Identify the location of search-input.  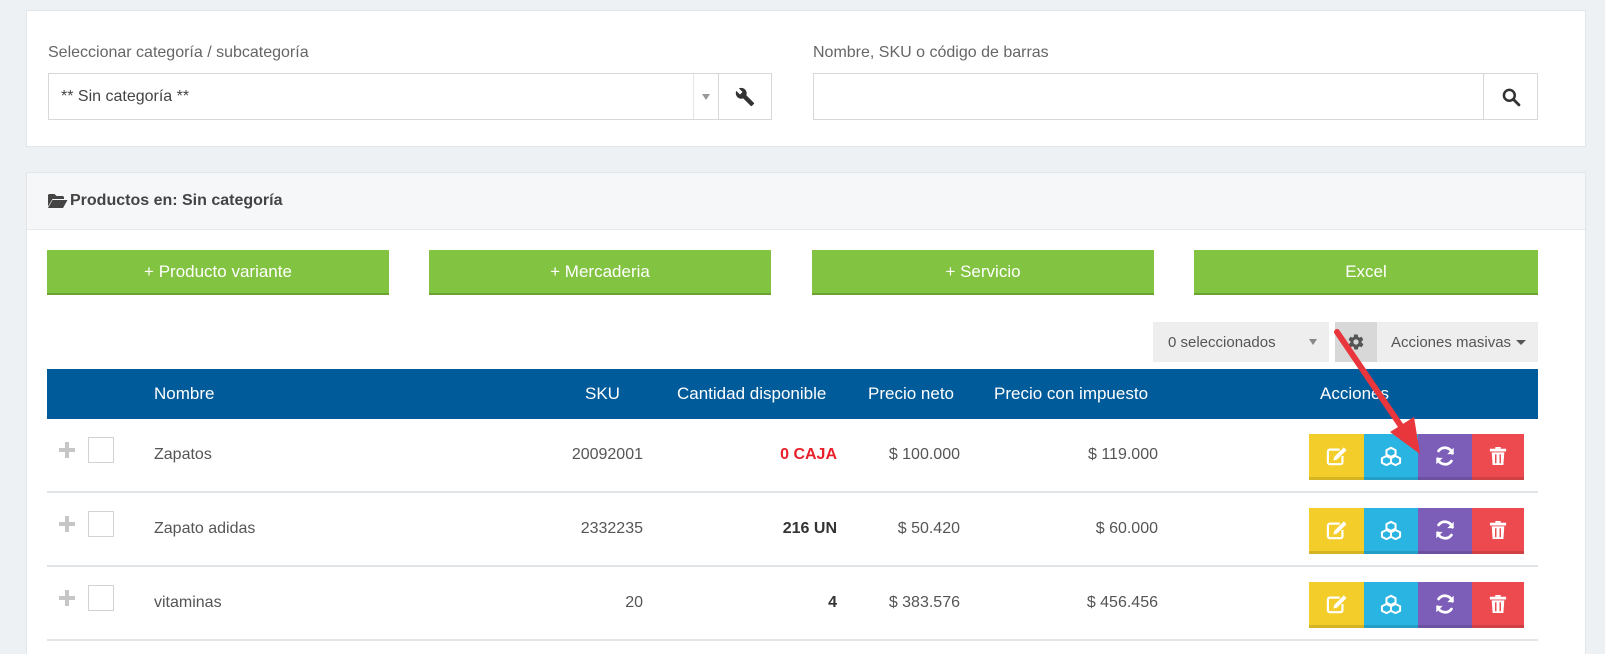
(1148, 96).